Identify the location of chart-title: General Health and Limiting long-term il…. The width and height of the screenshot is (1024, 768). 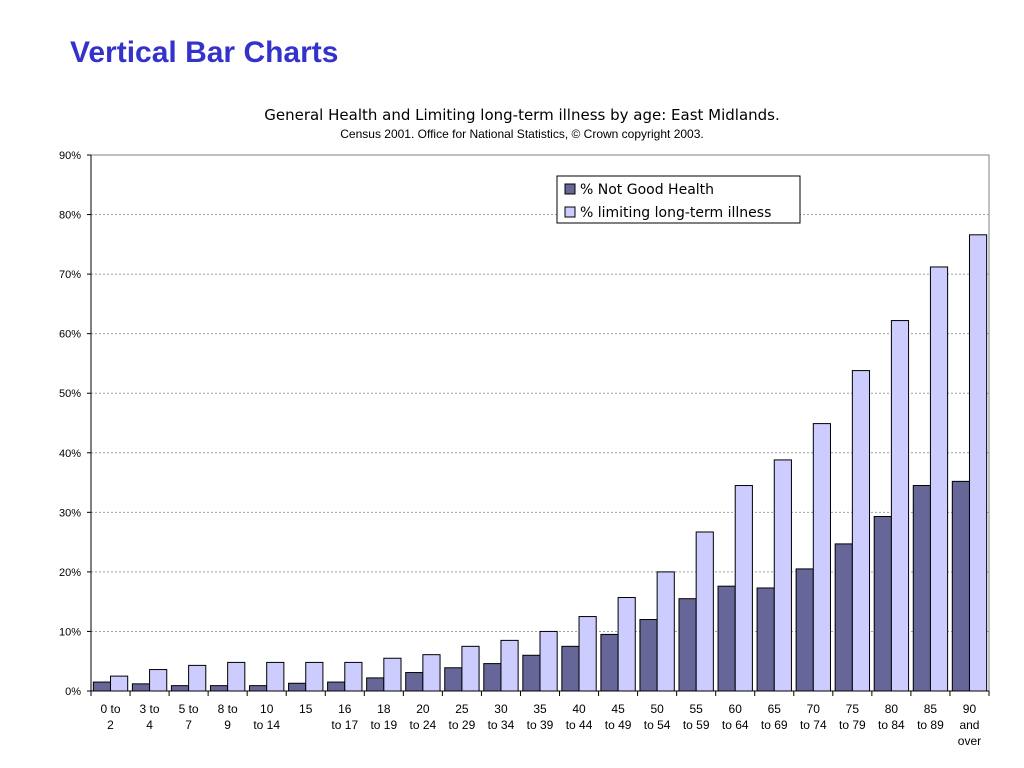
(522, 115).